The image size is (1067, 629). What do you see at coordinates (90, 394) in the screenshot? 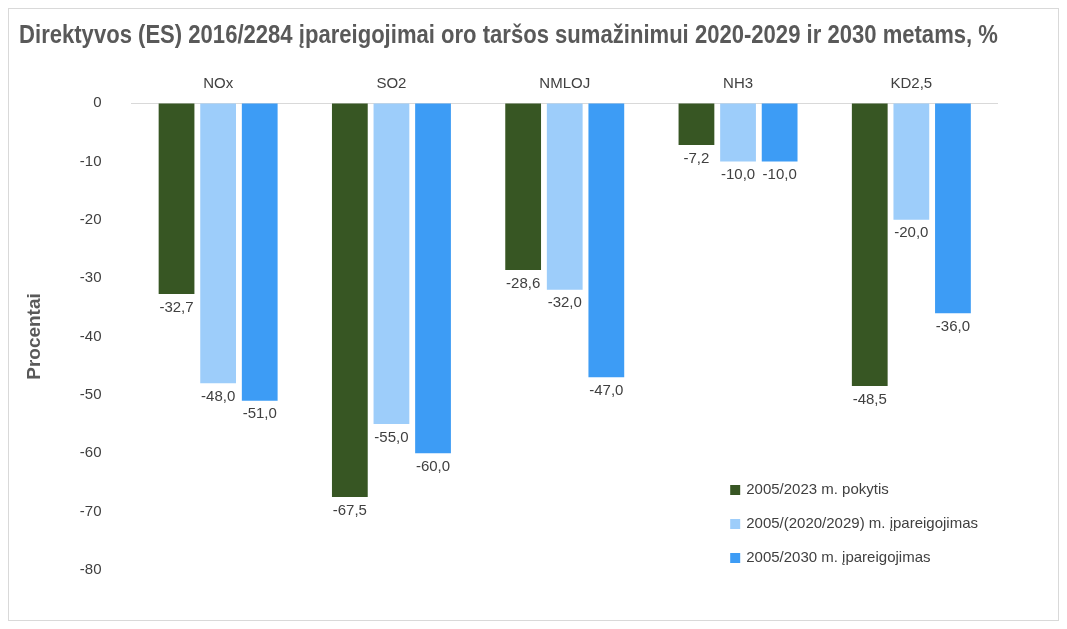
I see `y-tick-label: -50` at bounding box center [90, 394].